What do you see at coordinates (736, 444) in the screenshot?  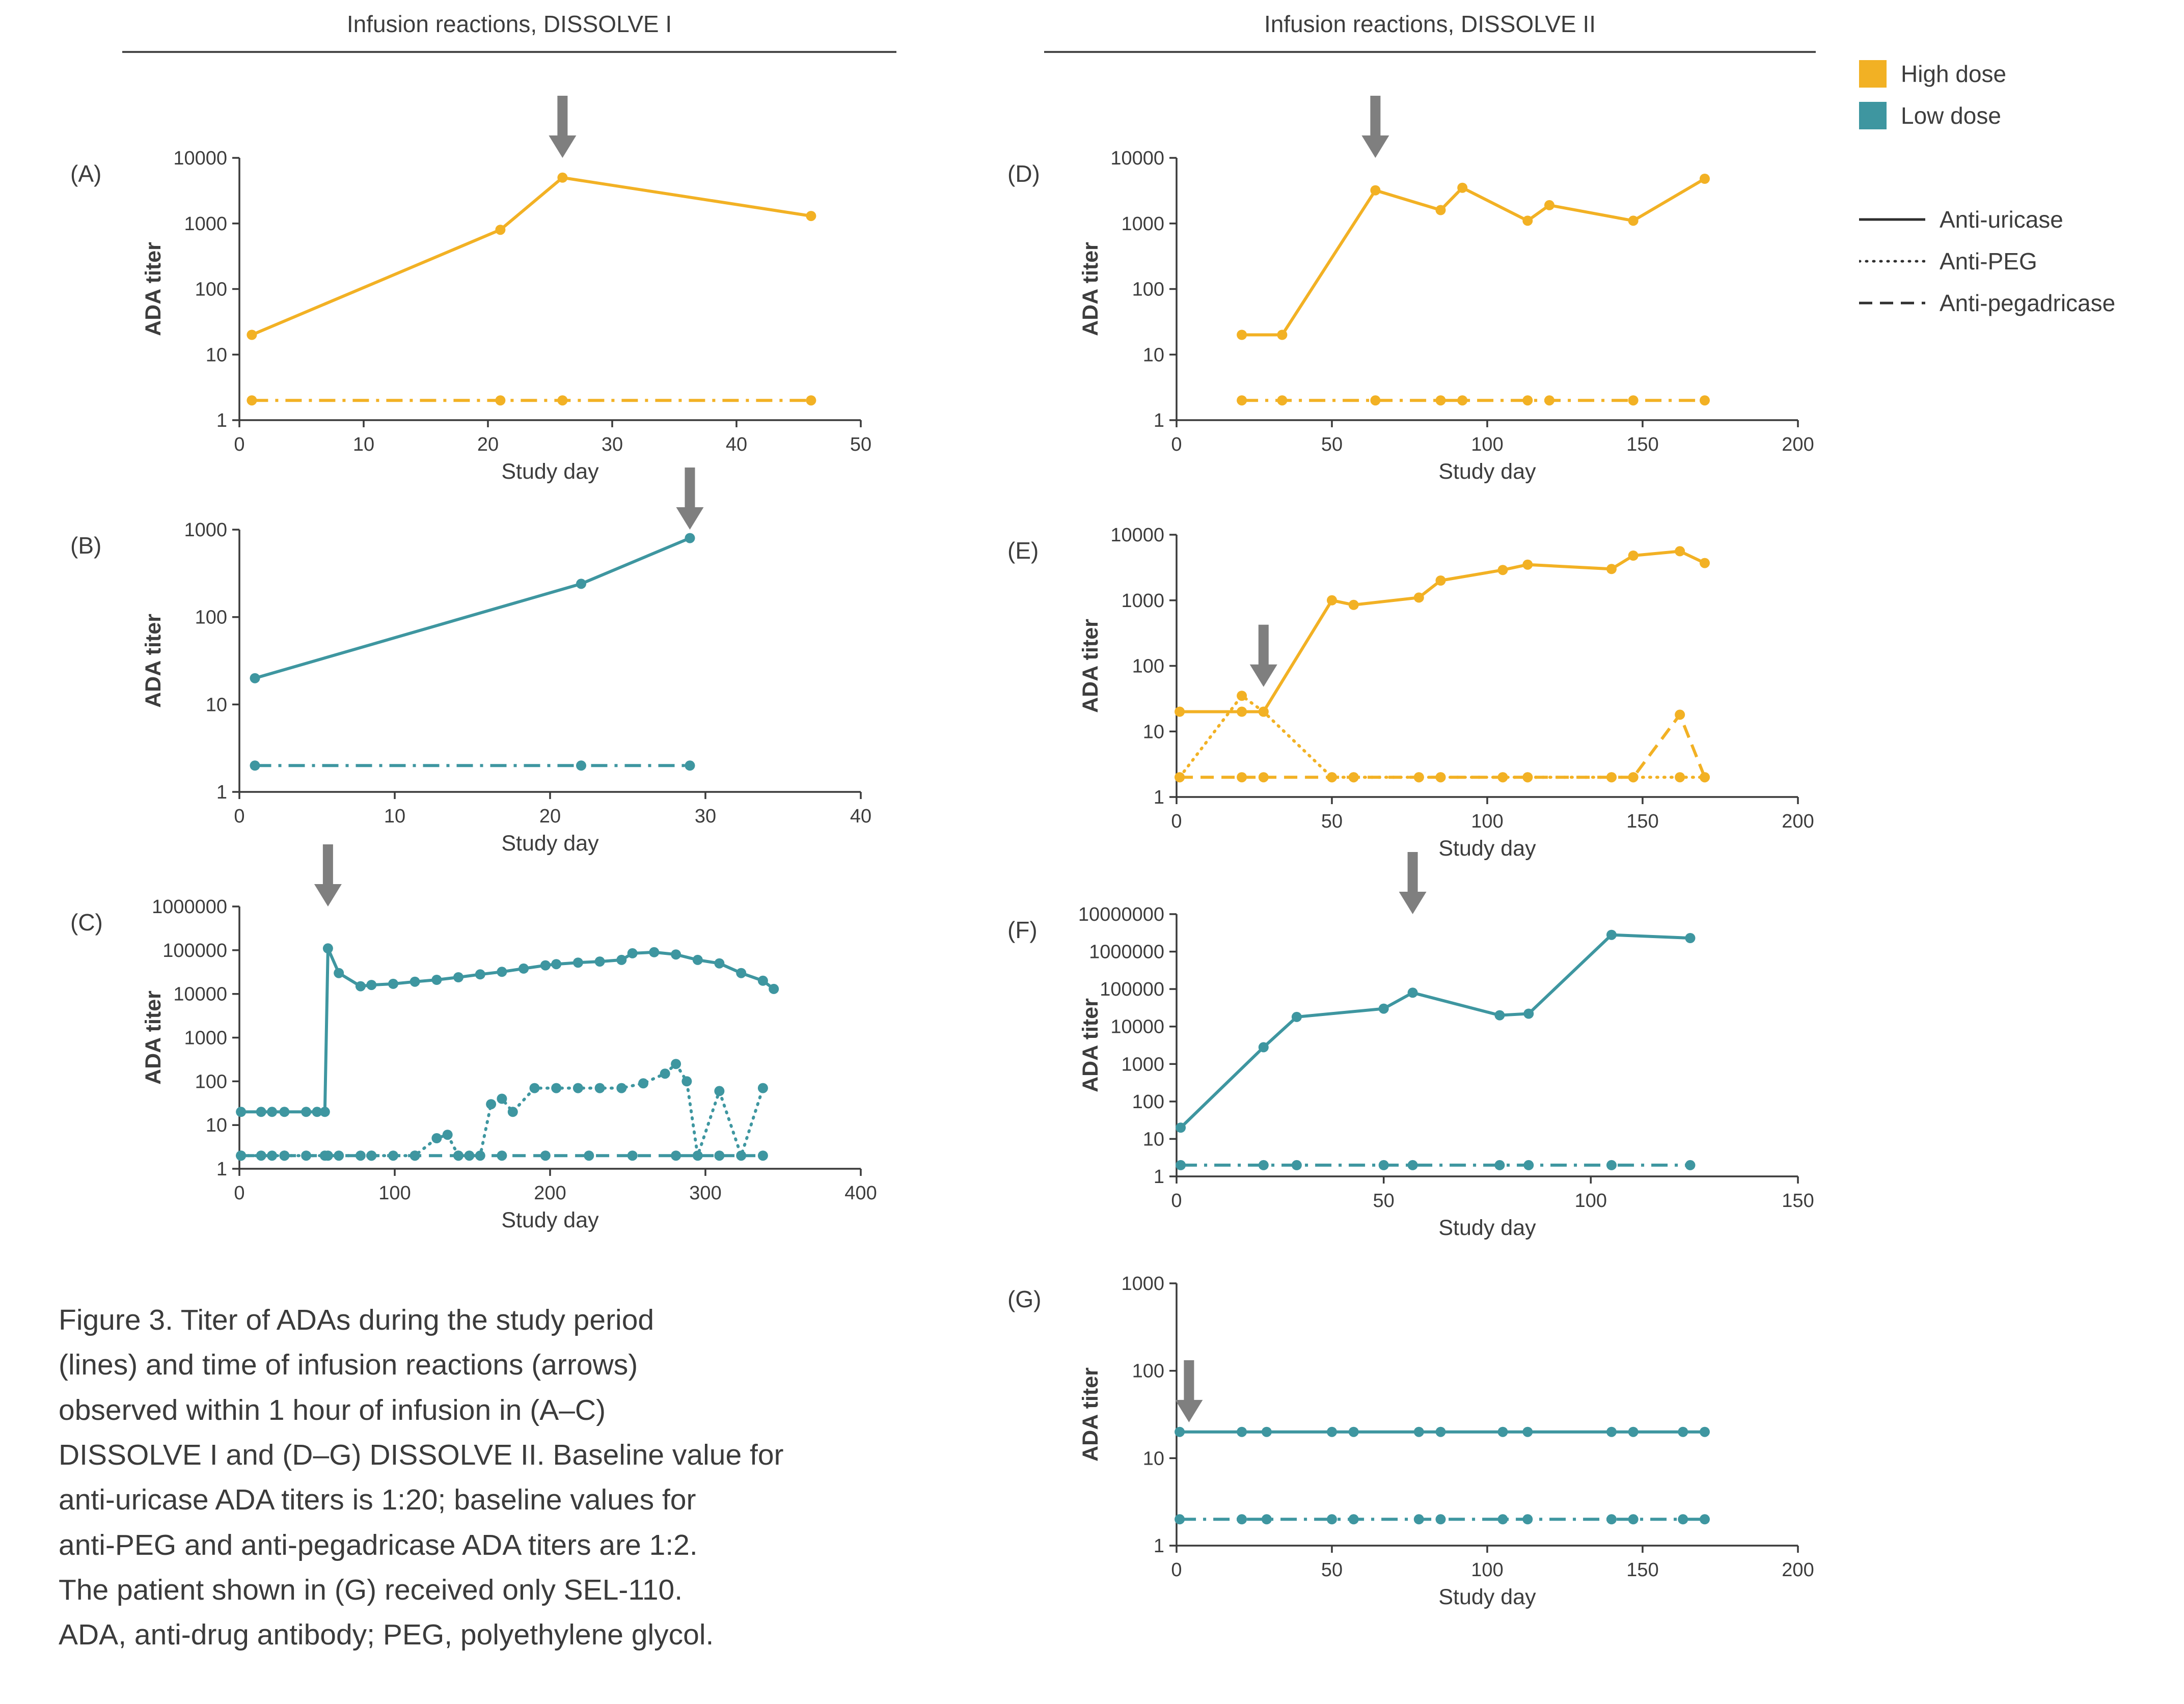 I see `x-tick-label: 40` at bounding box center [736, 444].